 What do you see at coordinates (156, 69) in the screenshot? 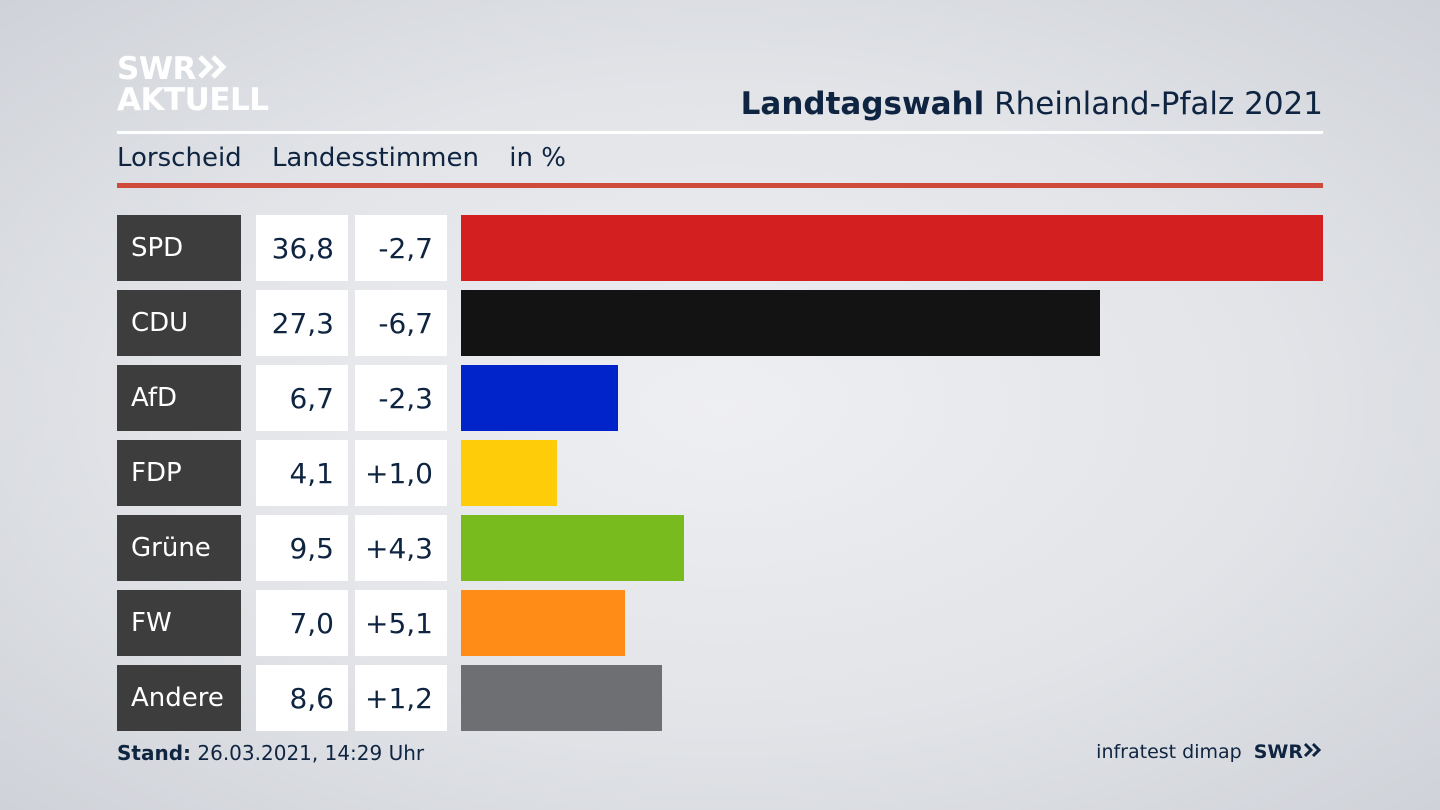
I see `logo-line1: SWR` at bounding box center [156, 69].